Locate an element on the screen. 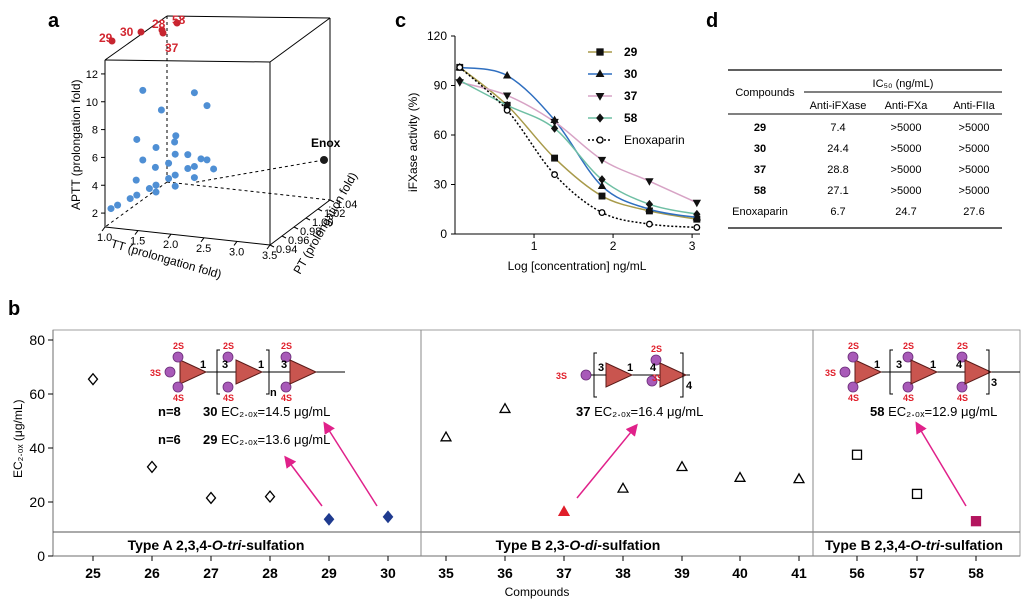 Image resolution: width=1024 pixels, height=606 pixels. legend-label: 37 is located at coordinates (631, 96).